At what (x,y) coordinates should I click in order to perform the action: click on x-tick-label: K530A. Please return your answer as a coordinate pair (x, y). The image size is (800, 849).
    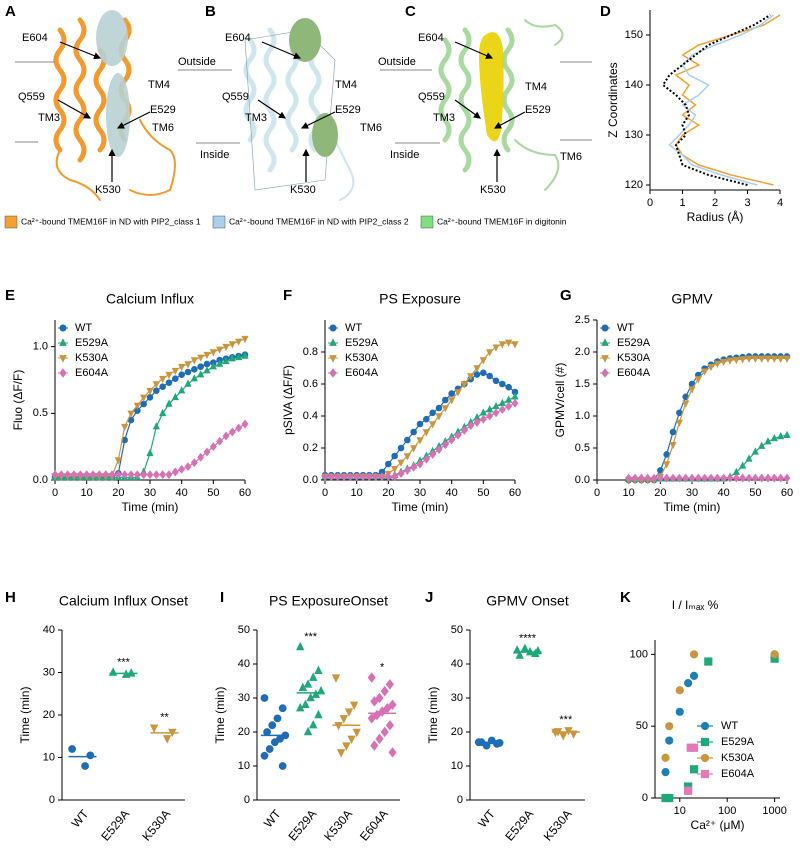
    Looking at the image, I should click on (558, 825).